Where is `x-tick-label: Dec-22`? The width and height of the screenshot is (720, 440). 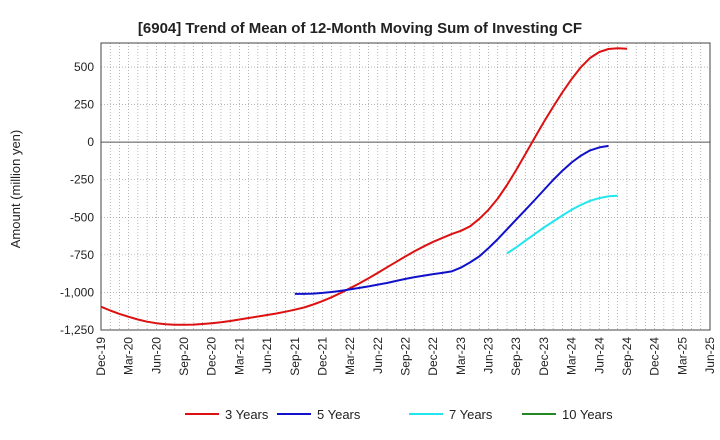 x-tick-label: Dec-22 is located at coordinates (433, 356).